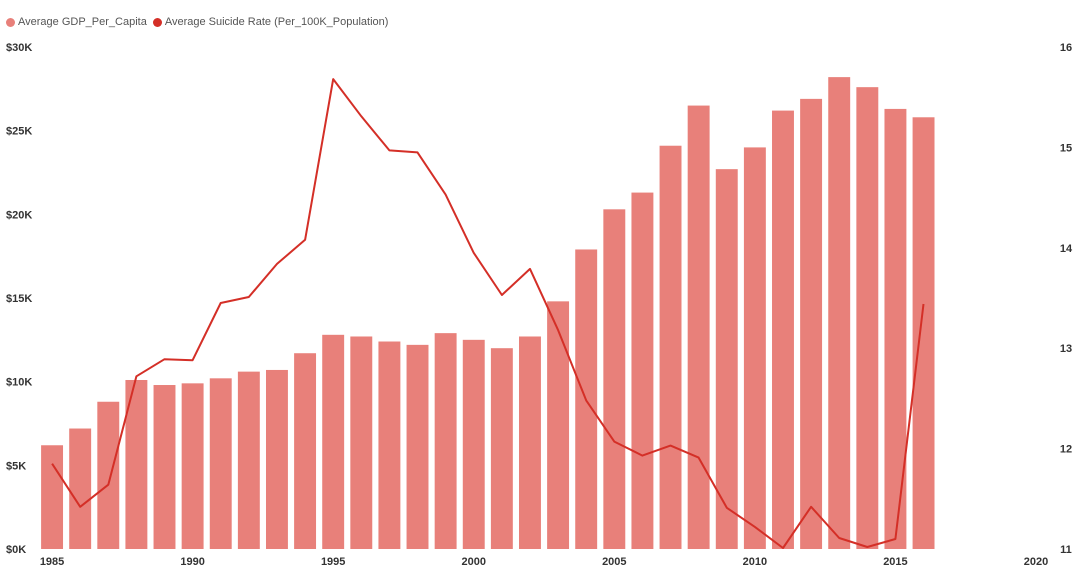 The width and height of the screenshot is (1077, 583). What do you see at coordinates (1066, 349) in the screenshot?
I see `y-right-tick-label: 13` at bounding box center [1066, 349].